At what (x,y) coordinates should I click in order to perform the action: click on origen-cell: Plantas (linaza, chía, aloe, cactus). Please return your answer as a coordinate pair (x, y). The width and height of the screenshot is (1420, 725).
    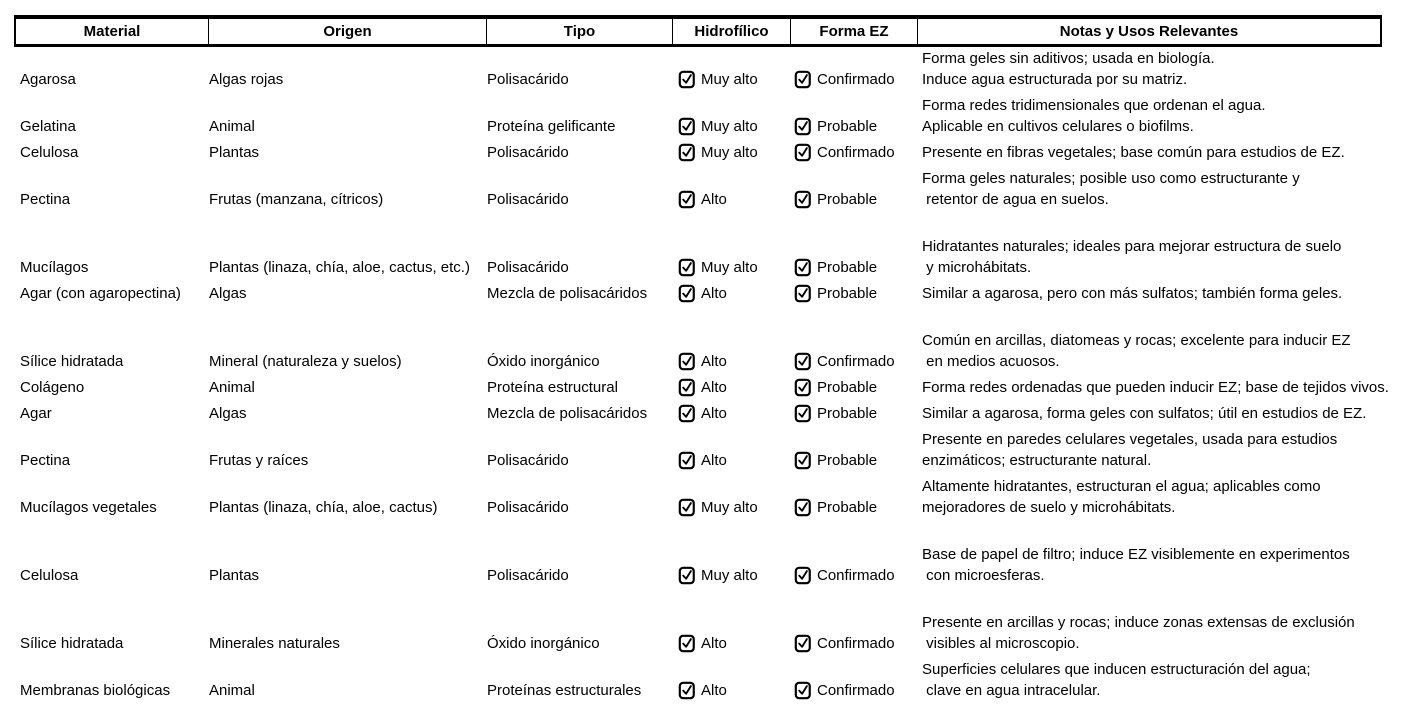
    Looking at the image, I should click on (323, 507).